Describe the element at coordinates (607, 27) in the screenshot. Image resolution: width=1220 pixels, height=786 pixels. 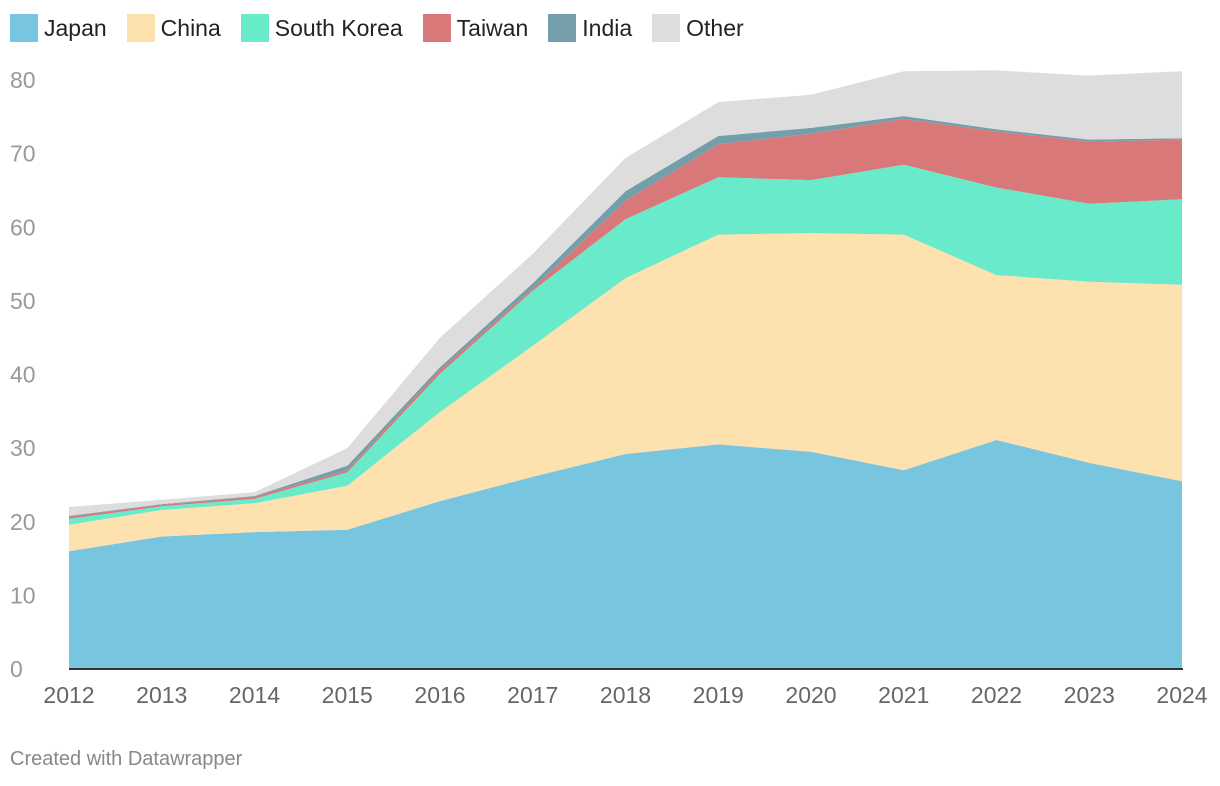
I see `legend-label-india: India` at that location.